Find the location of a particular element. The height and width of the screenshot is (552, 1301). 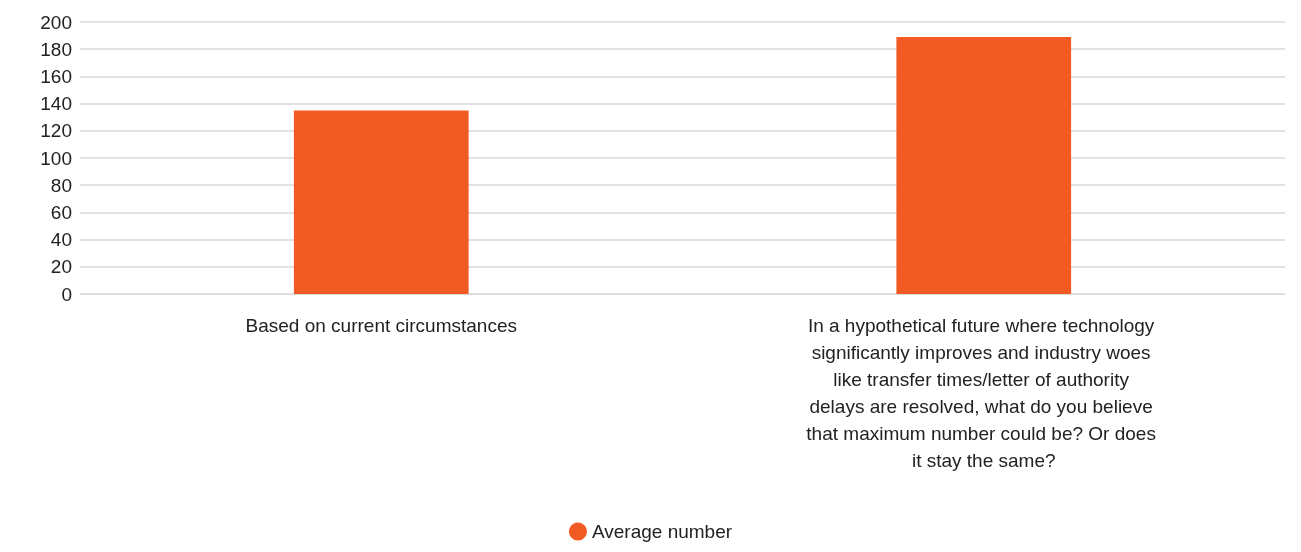

x-tick-label: Based on current circumstances is located at coordinates (381, 325).